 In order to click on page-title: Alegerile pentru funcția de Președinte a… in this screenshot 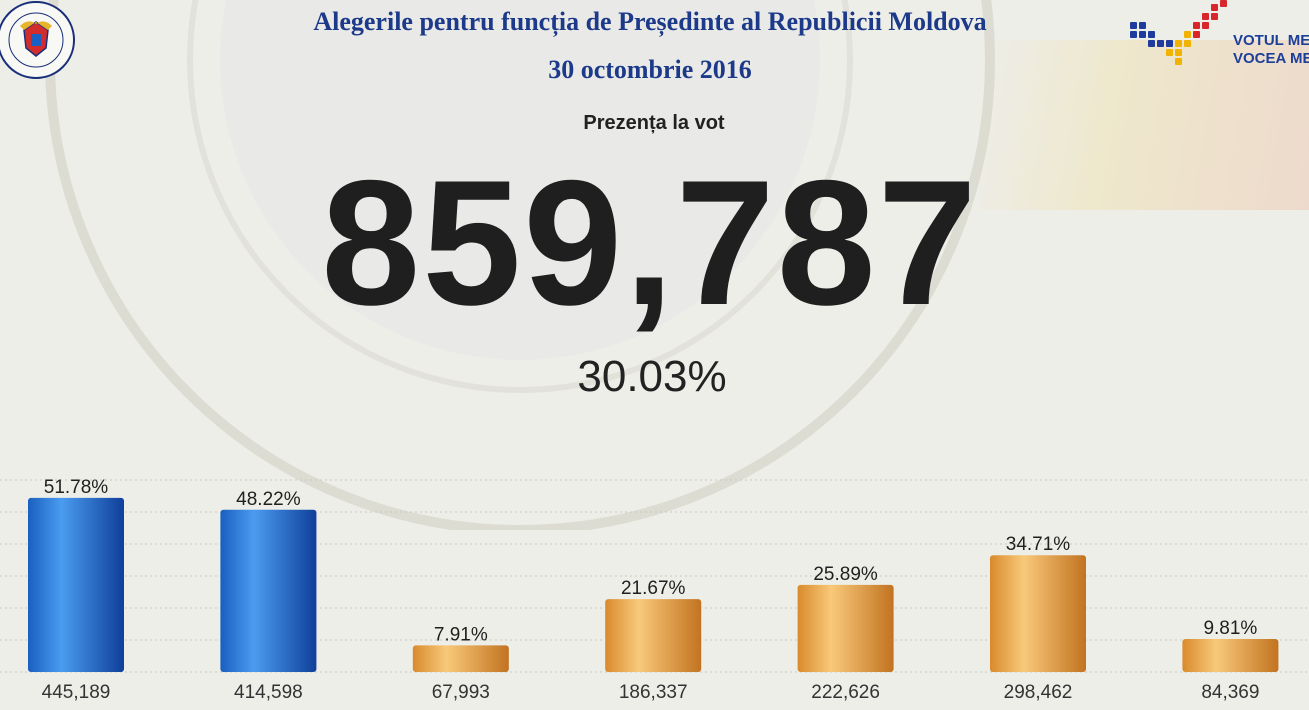, I will do `click(650, 21)`.